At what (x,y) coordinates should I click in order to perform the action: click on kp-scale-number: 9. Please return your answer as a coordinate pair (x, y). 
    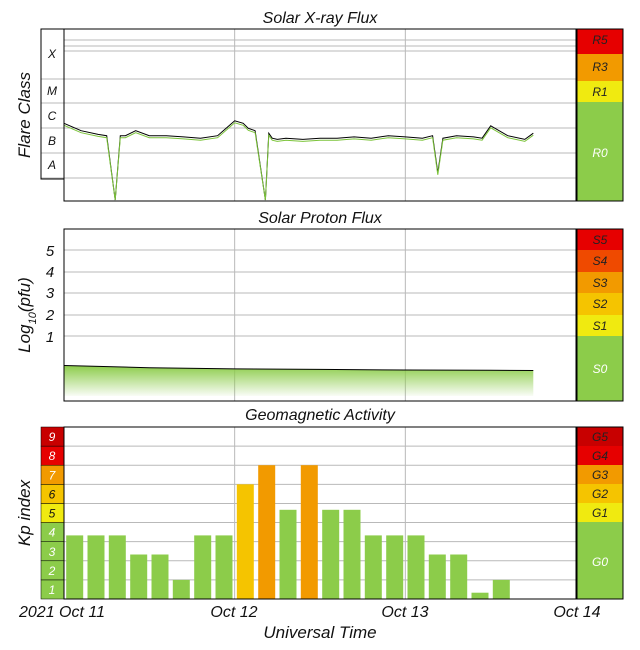
    Looking at the image, I should click on (52, 437).